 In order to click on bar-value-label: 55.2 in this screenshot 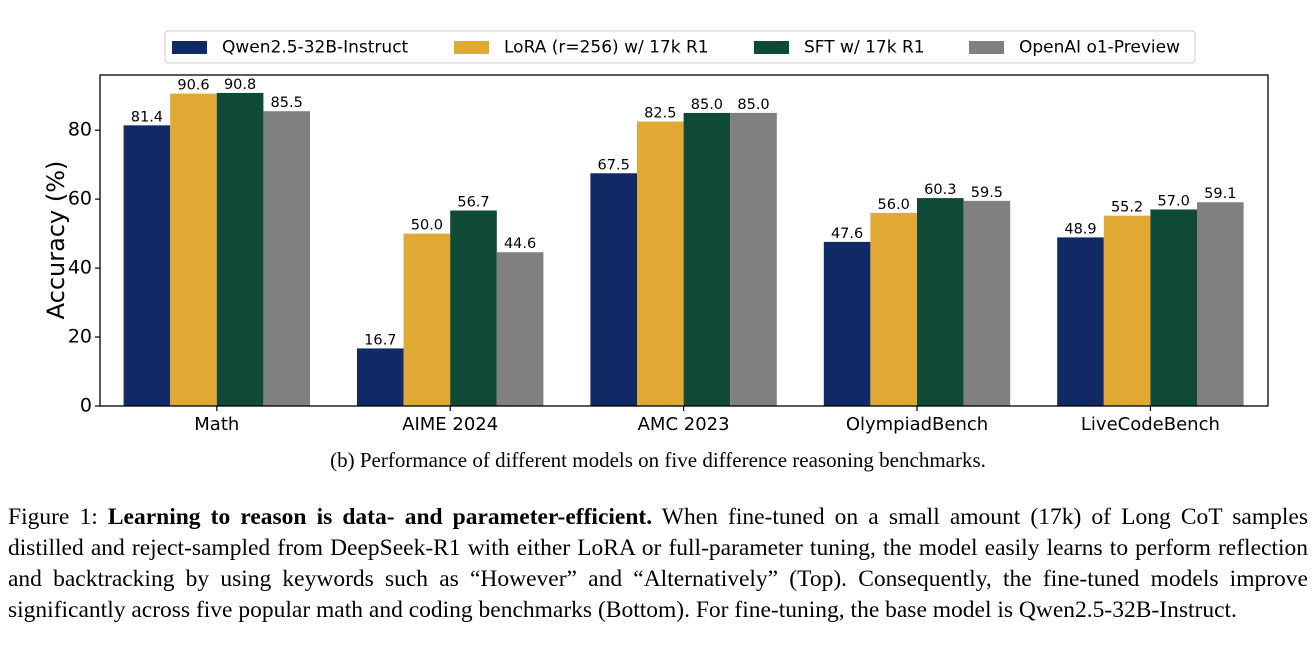, I will do `click(1127, 208)`.